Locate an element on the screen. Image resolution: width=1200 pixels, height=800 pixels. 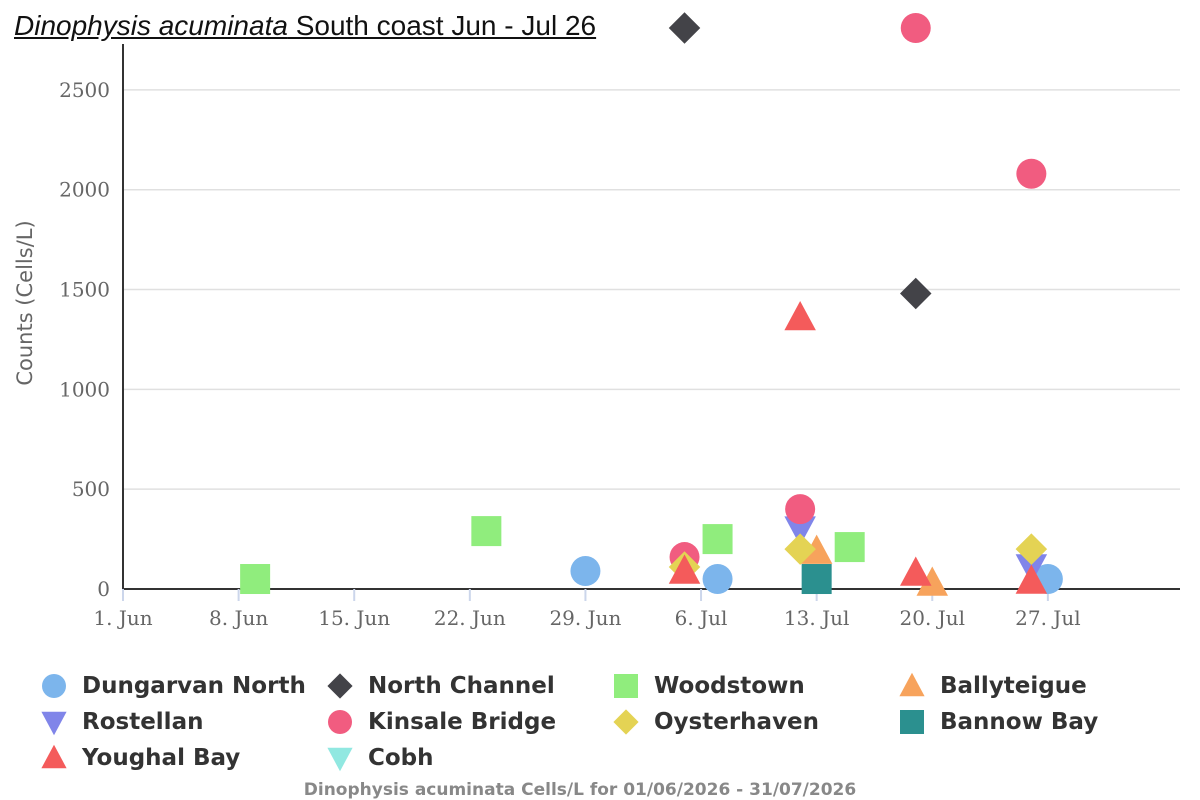
legend-label: Kinsale Bridge is located at coordinates (462, 722).